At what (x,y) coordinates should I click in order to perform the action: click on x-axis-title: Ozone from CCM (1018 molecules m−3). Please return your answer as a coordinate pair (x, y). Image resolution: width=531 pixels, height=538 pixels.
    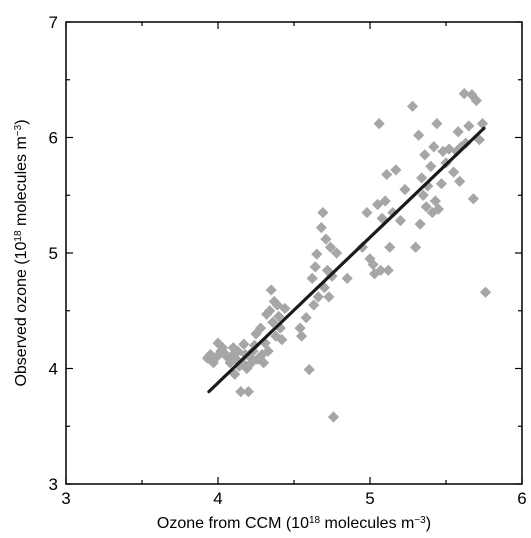
    Looking at the image, I should click on (294, 524).